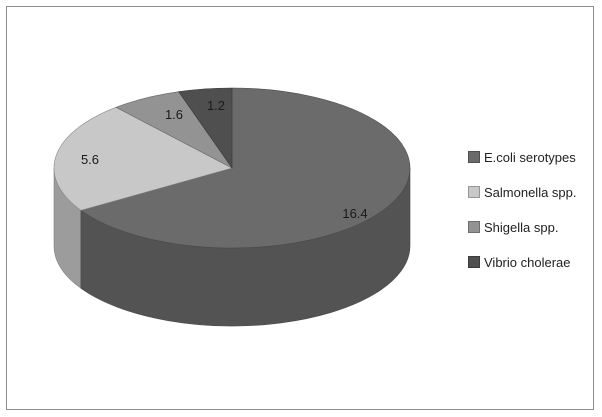 Image resolution: width=602 pixels, height=417 pixels. I want to click on legend-label-vibrio: Vibrio cholerae, so click(527, 262).